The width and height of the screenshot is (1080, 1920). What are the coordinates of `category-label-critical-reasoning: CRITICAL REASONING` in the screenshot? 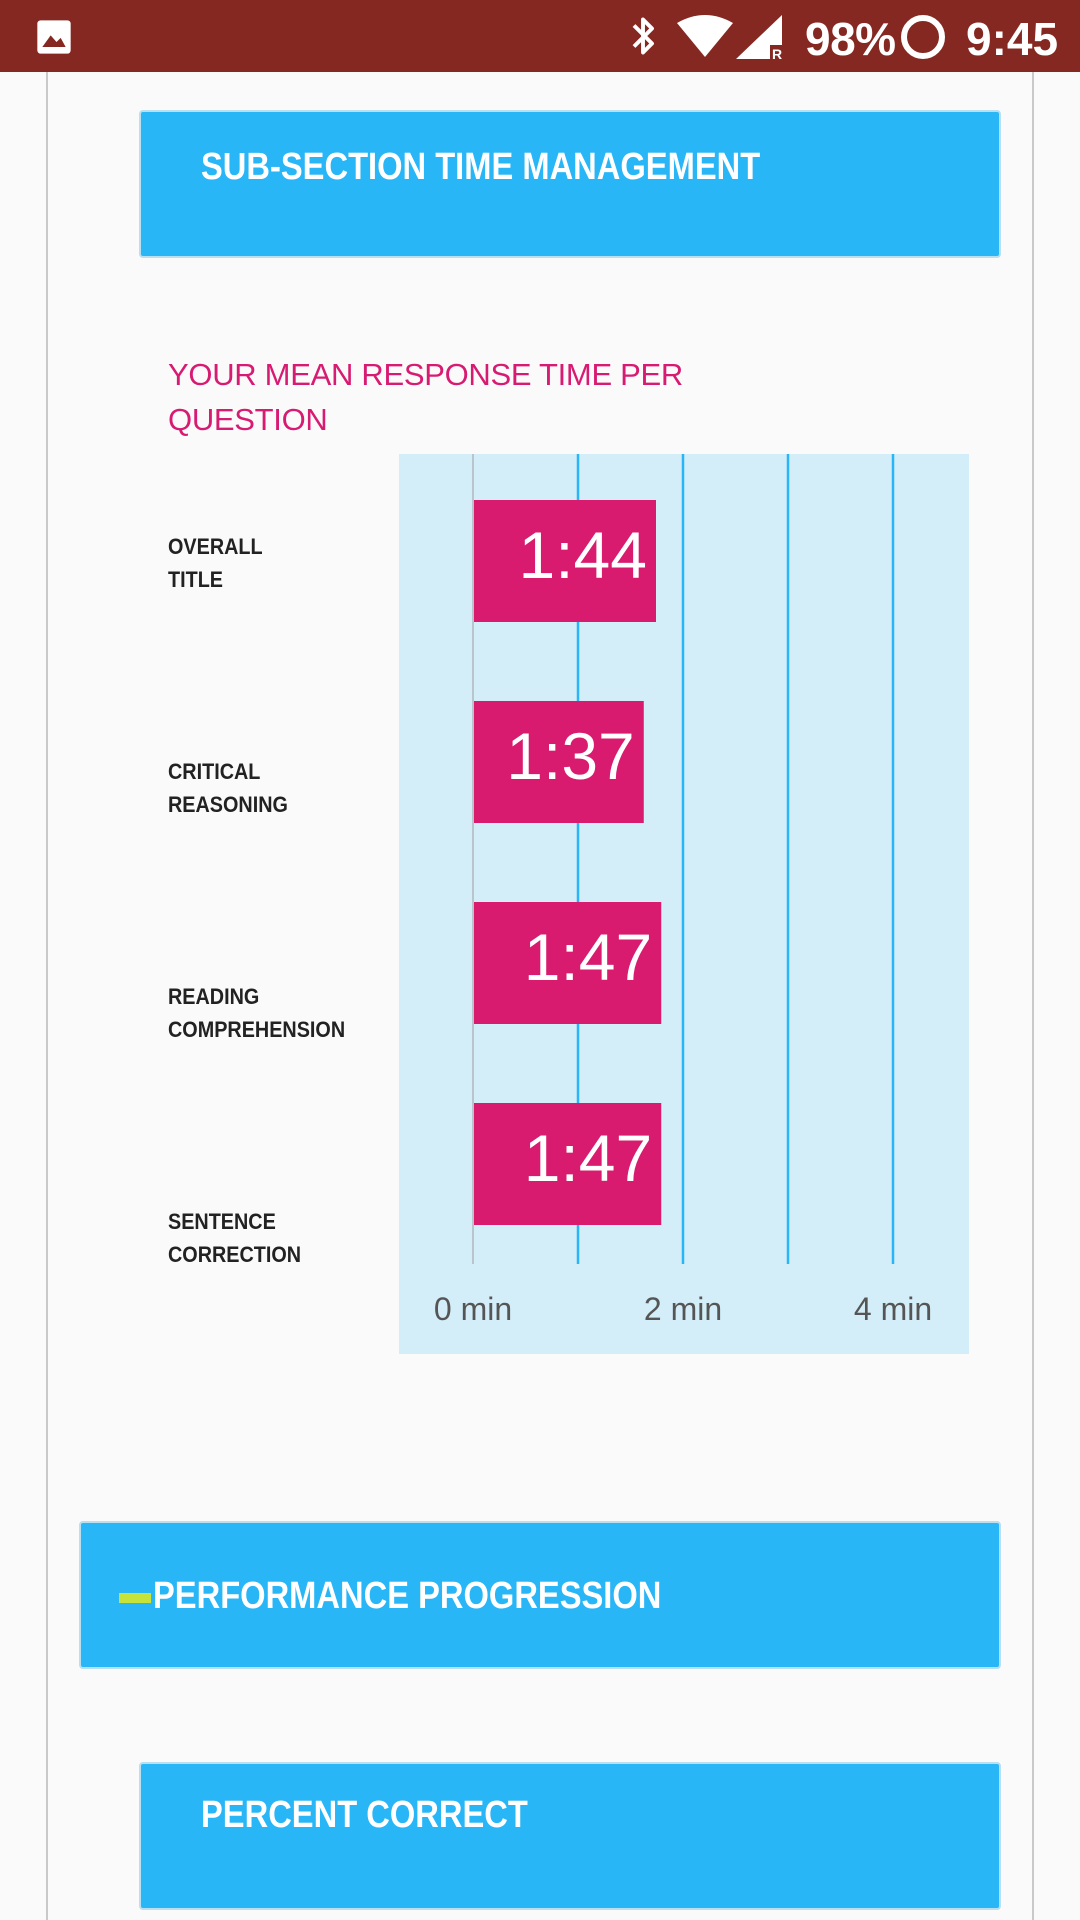 It's located at (228, 788).